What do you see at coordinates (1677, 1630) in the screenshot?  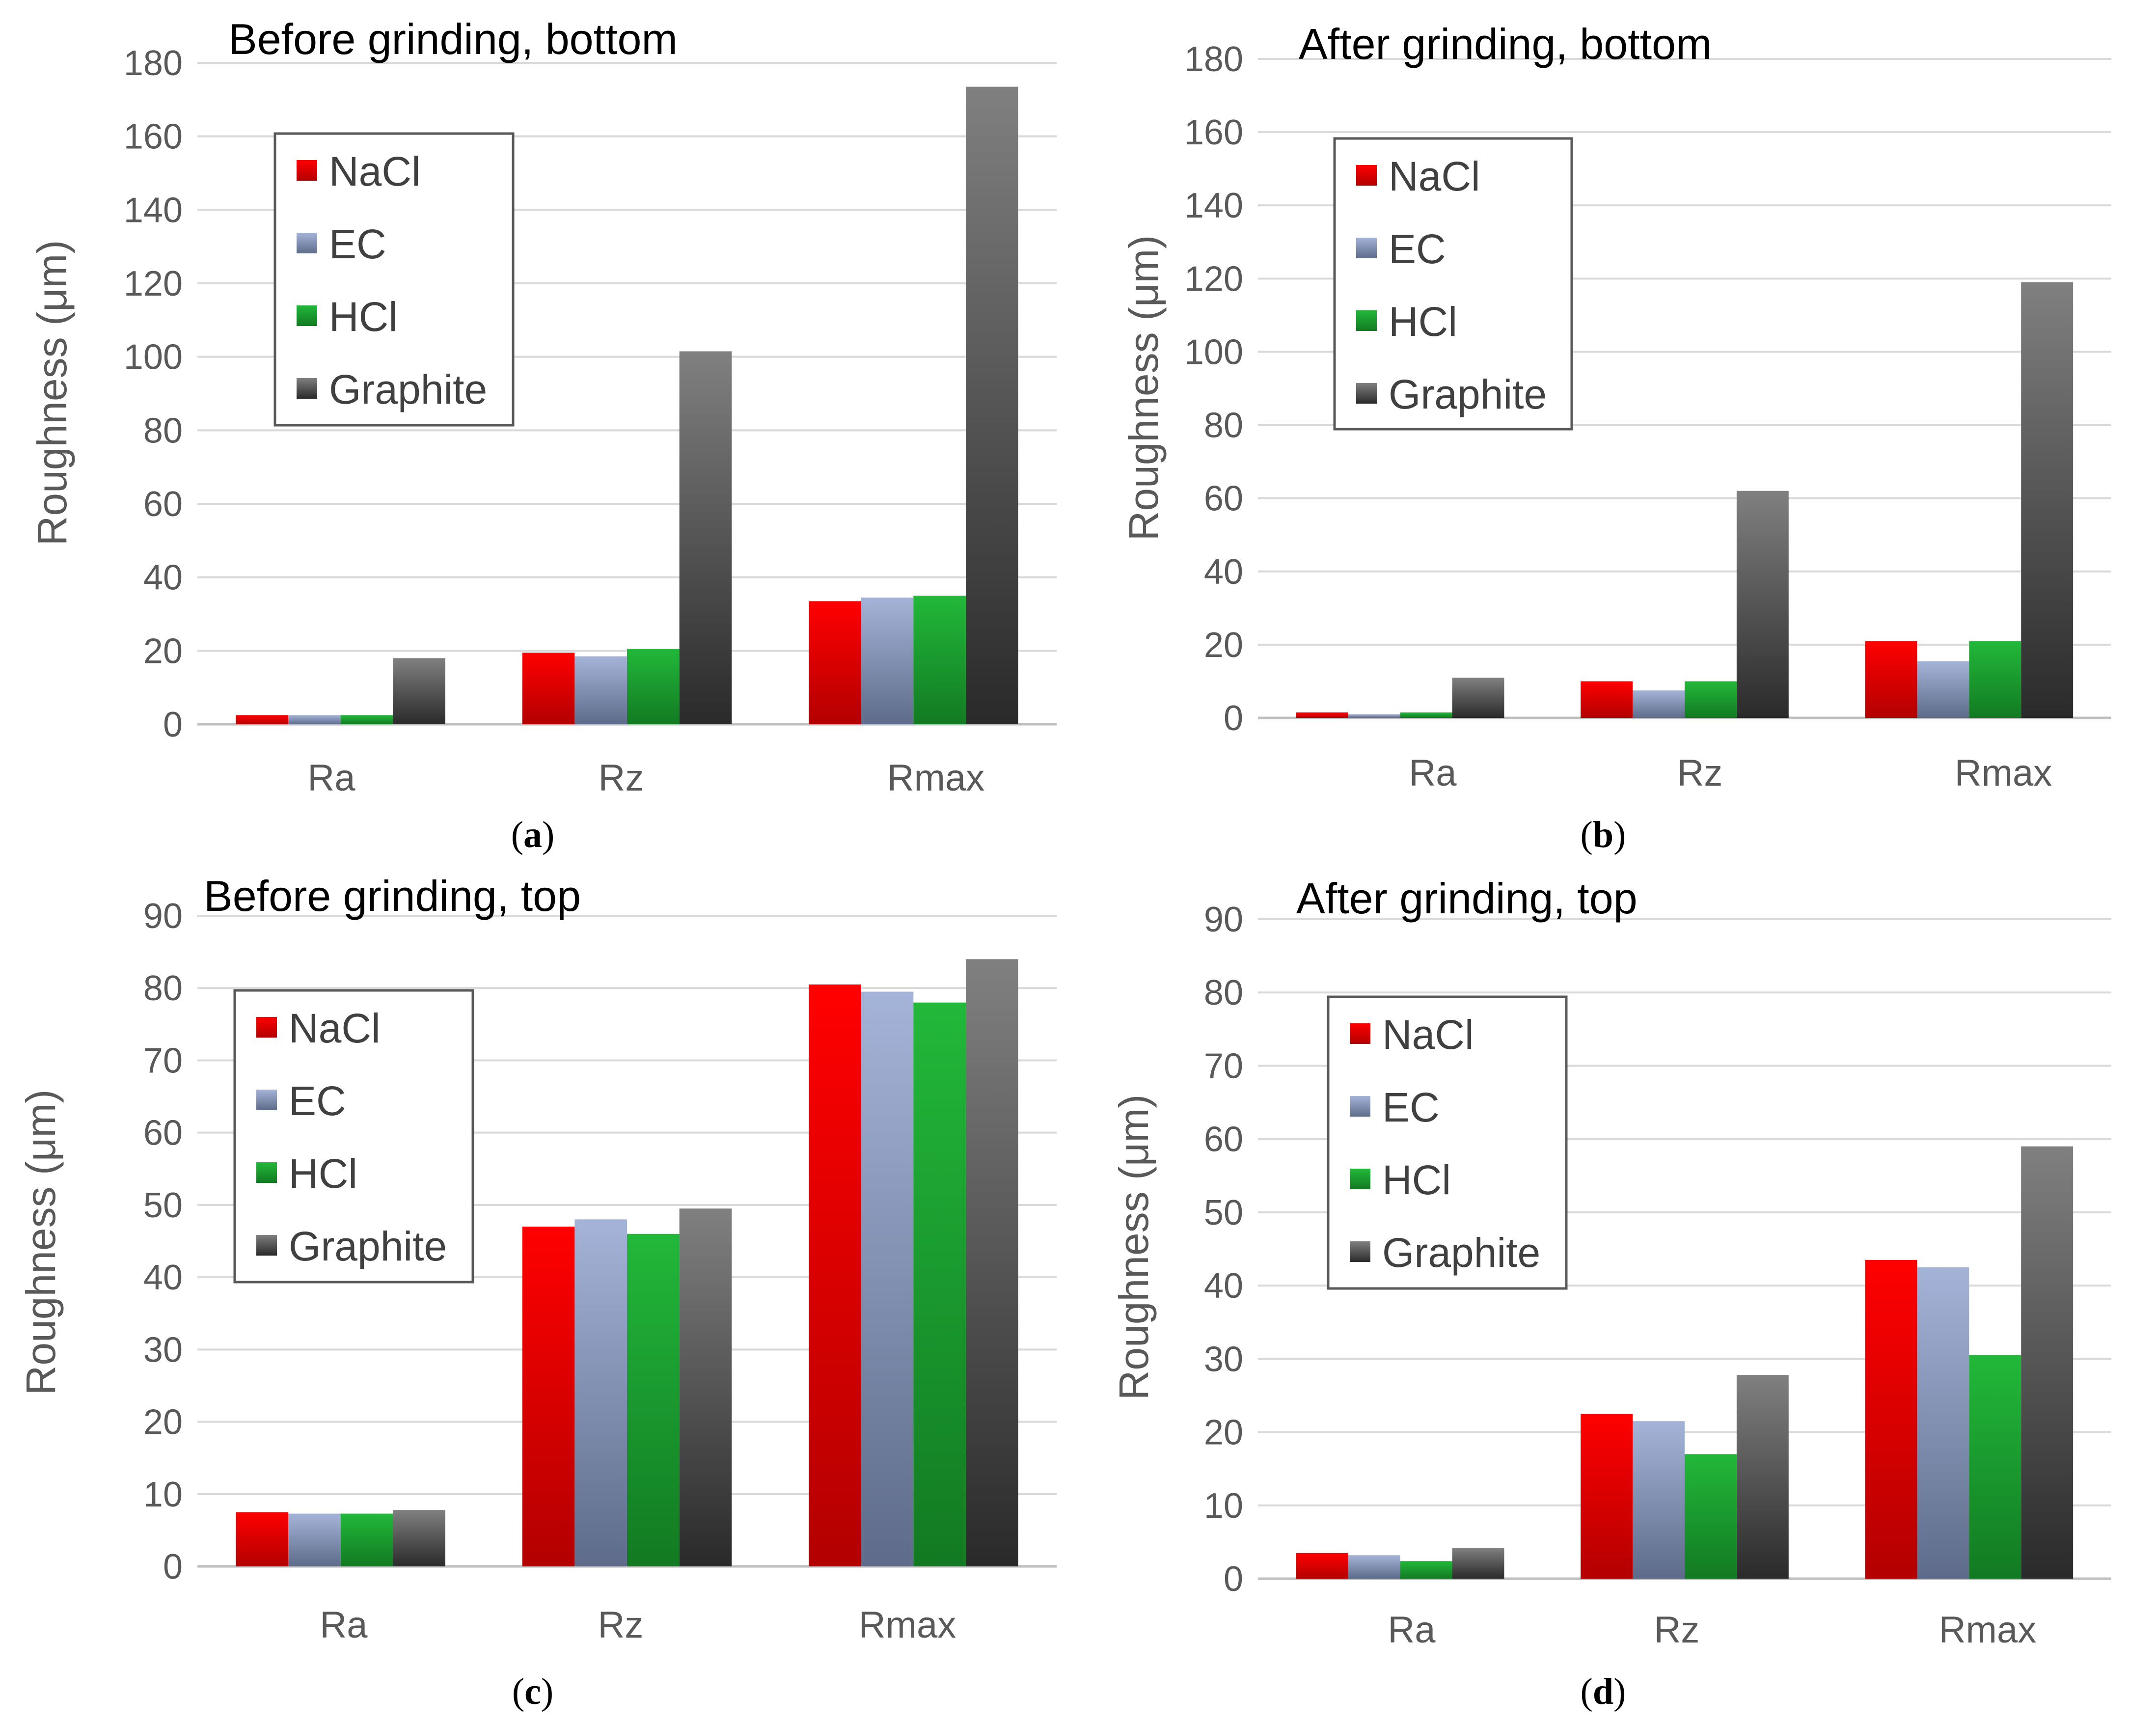 I see `category-label-rz: Rz` at bounding box center [1677, 1630].